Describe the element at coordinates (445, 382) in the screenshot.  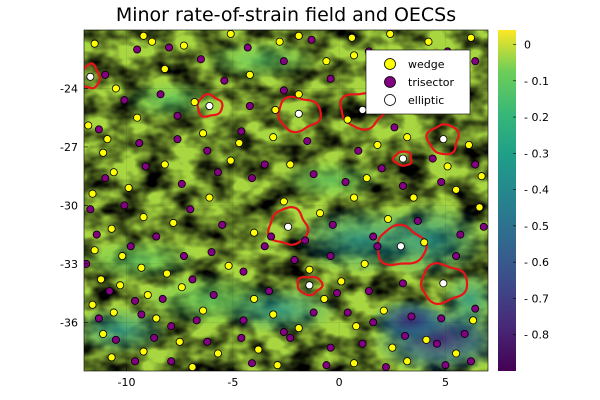
I see `x-tick-label: 5` at that location.